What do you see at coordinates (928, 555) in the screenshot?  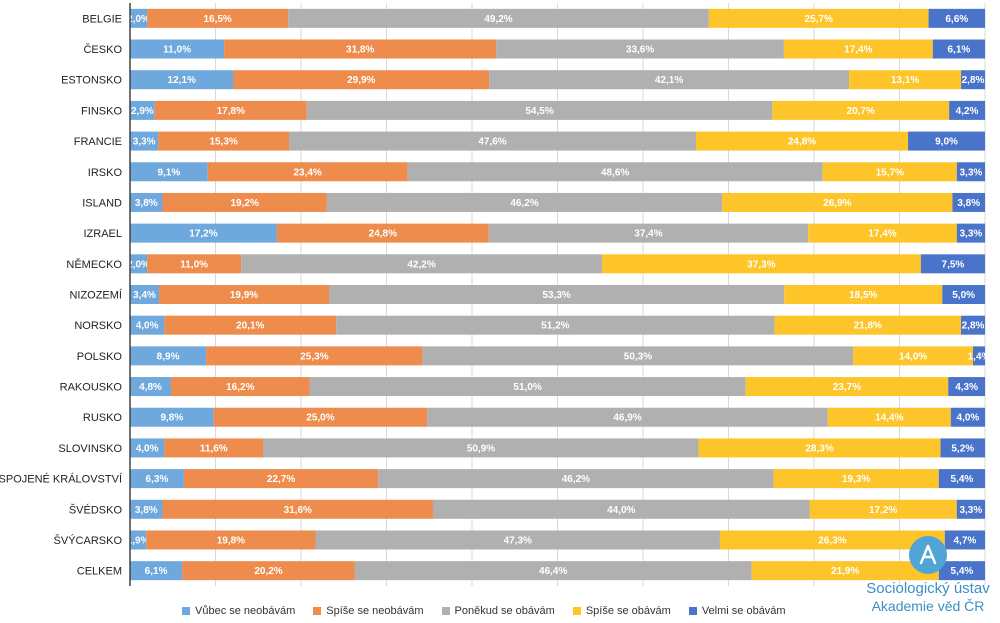 I see `institute-logo-icon` at bounding box center [928, 555].